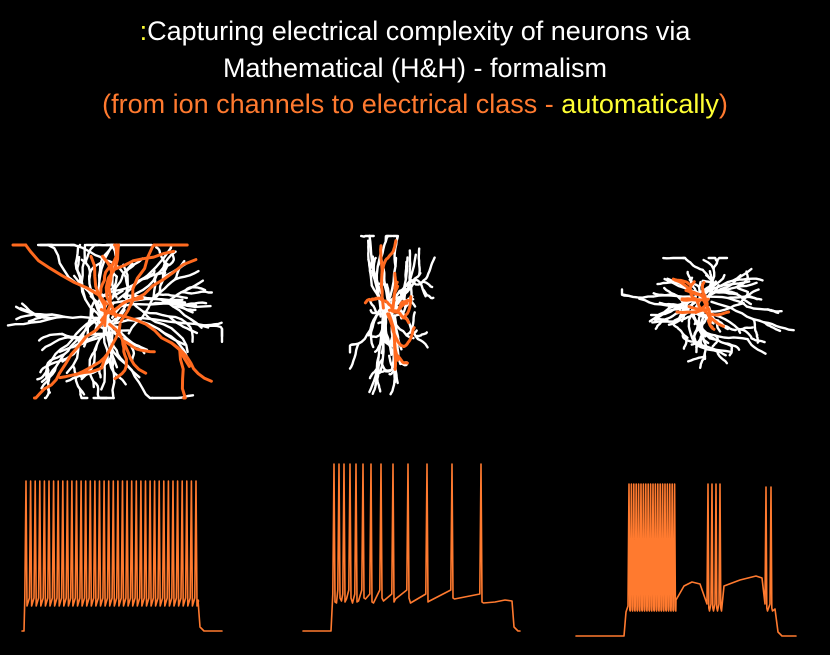  I want to click on neuron-morphology-compact, so click(707, 312).